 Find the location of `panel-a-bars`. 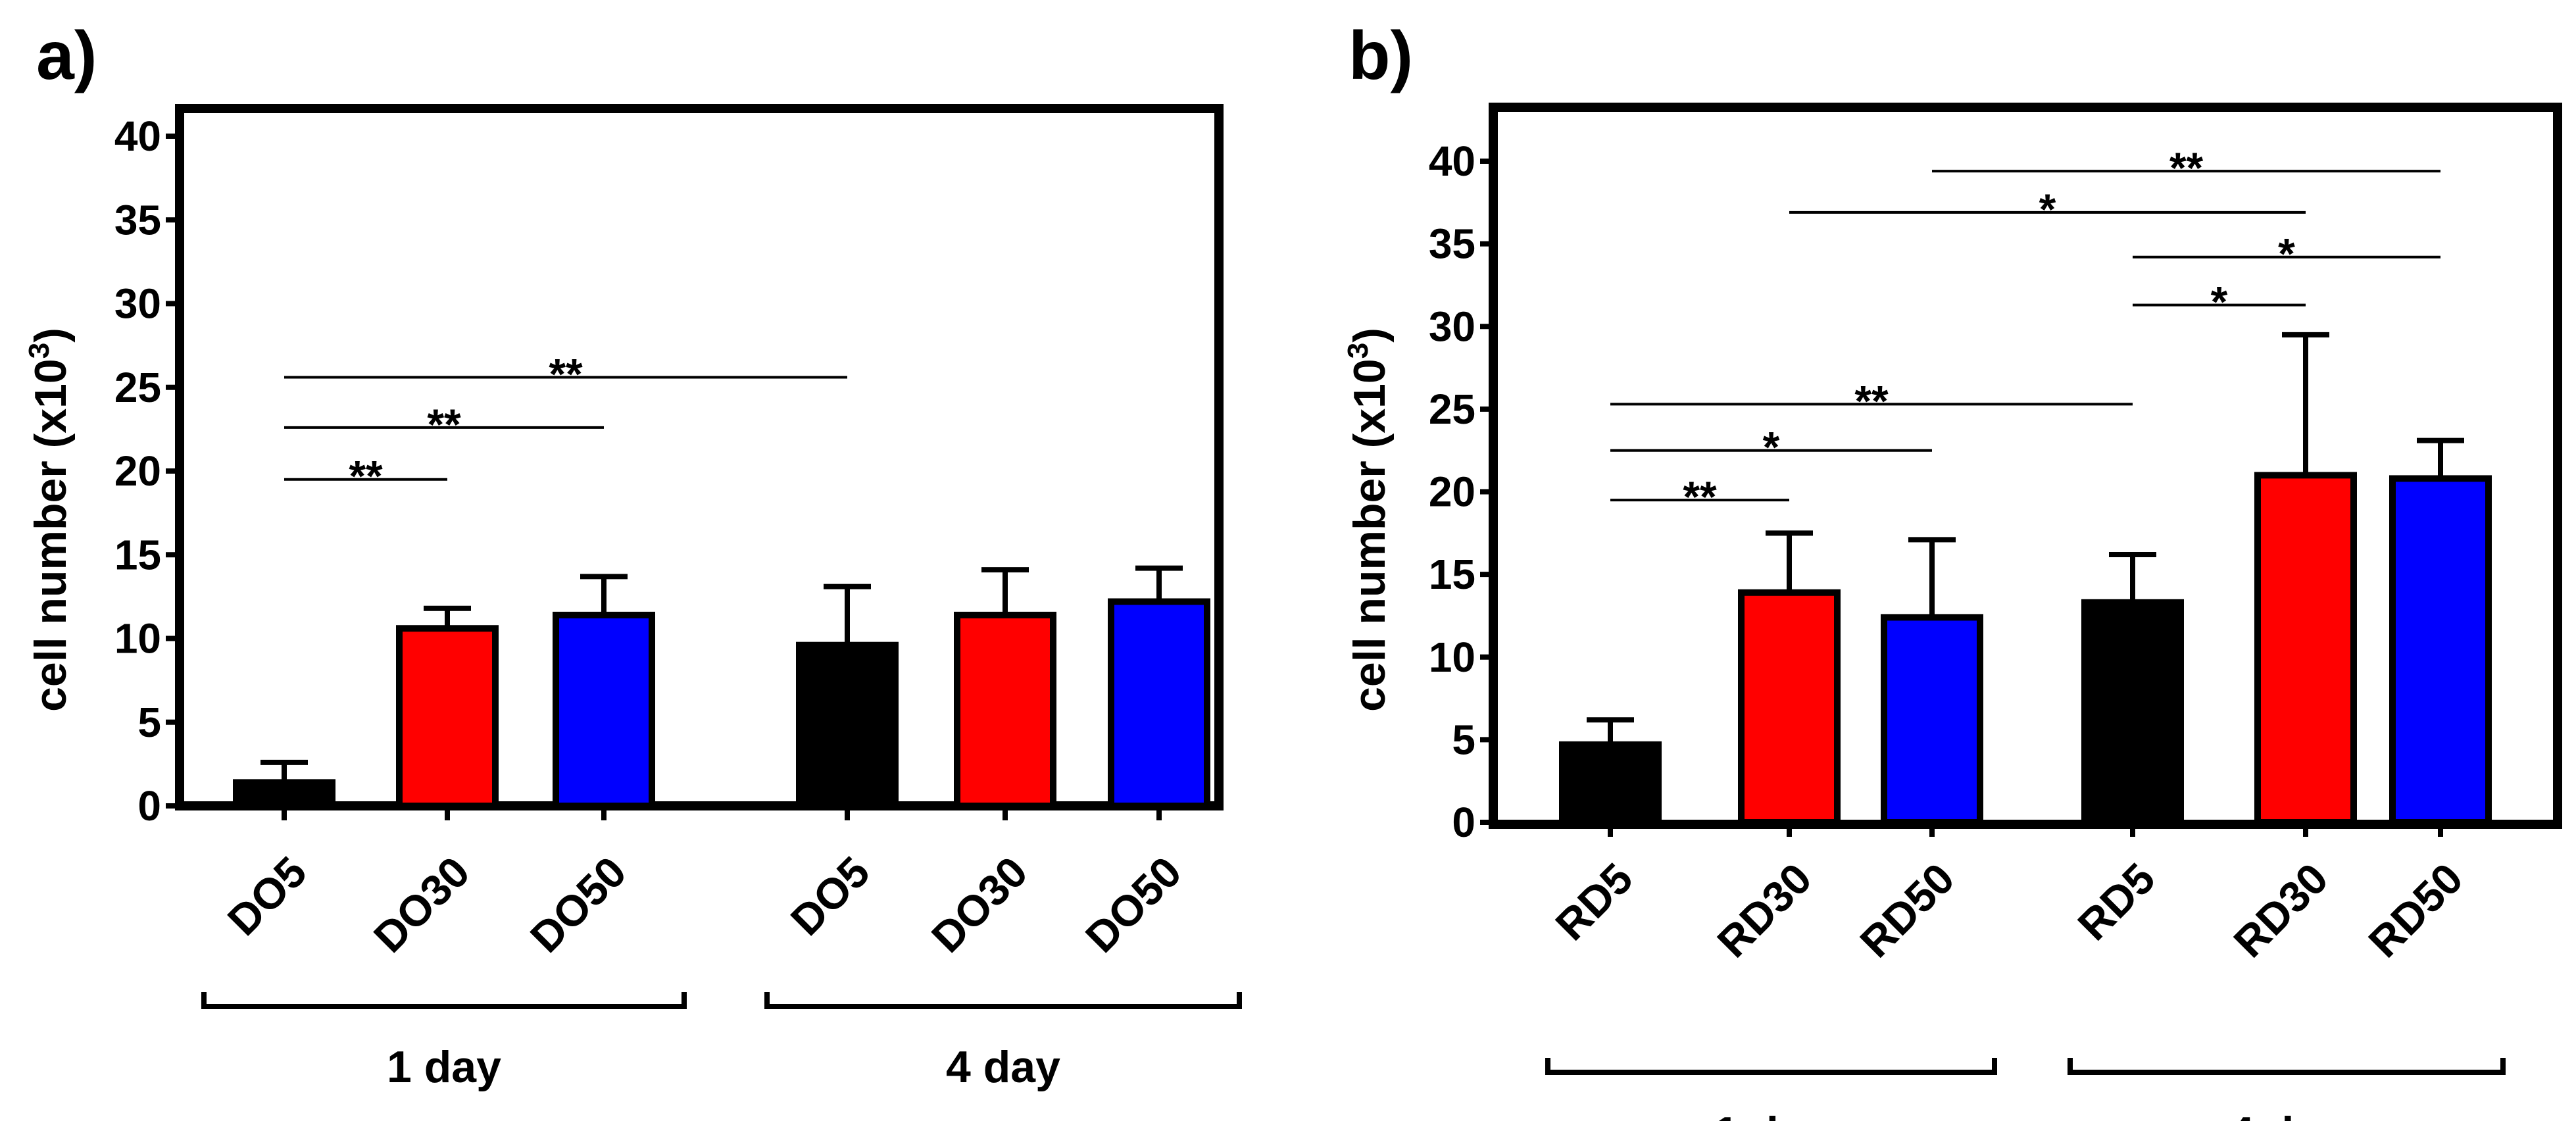

panel-a-bars is located at coordinates (721, 692).